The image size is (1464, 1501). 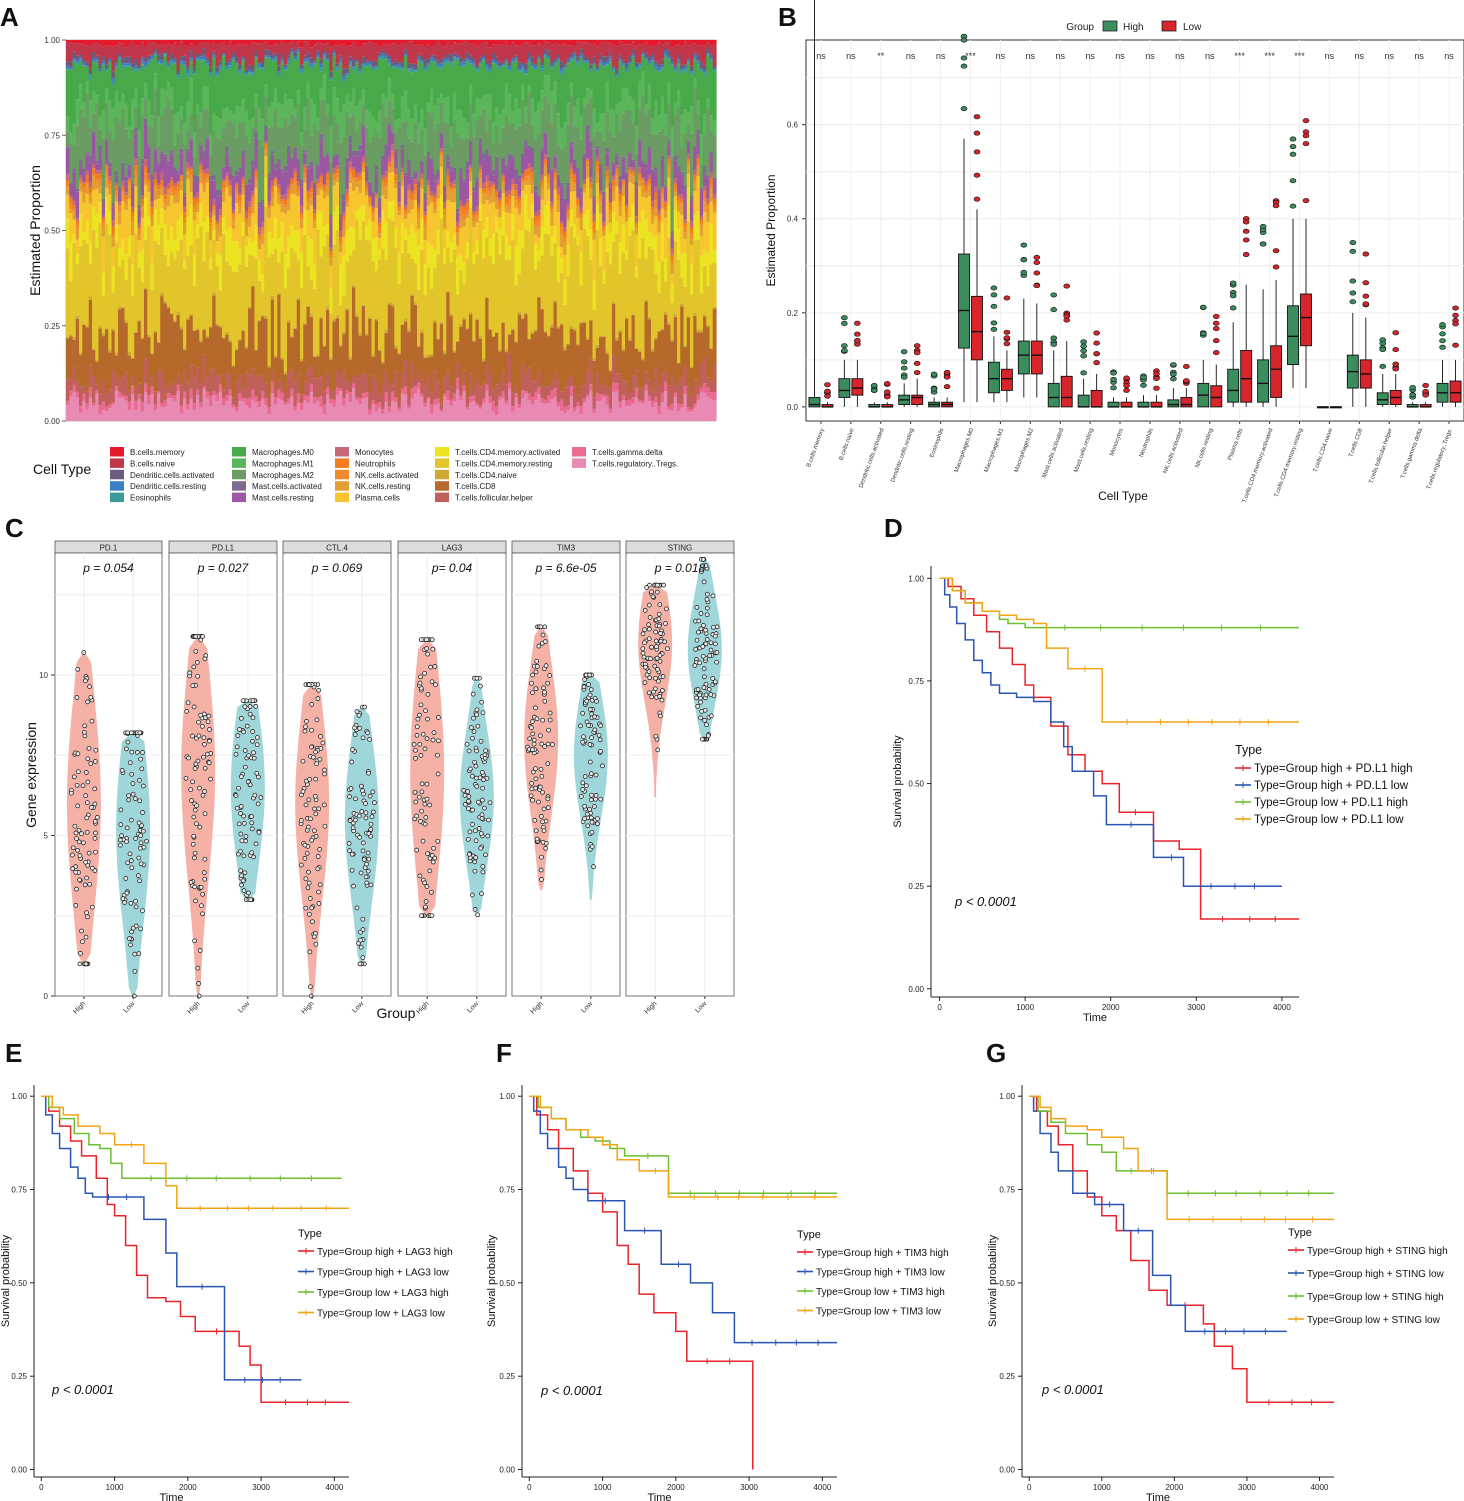 What do you see at coordinates (83, 808) in the screenshot?
I see `violin` at bounding box center [83, 808].